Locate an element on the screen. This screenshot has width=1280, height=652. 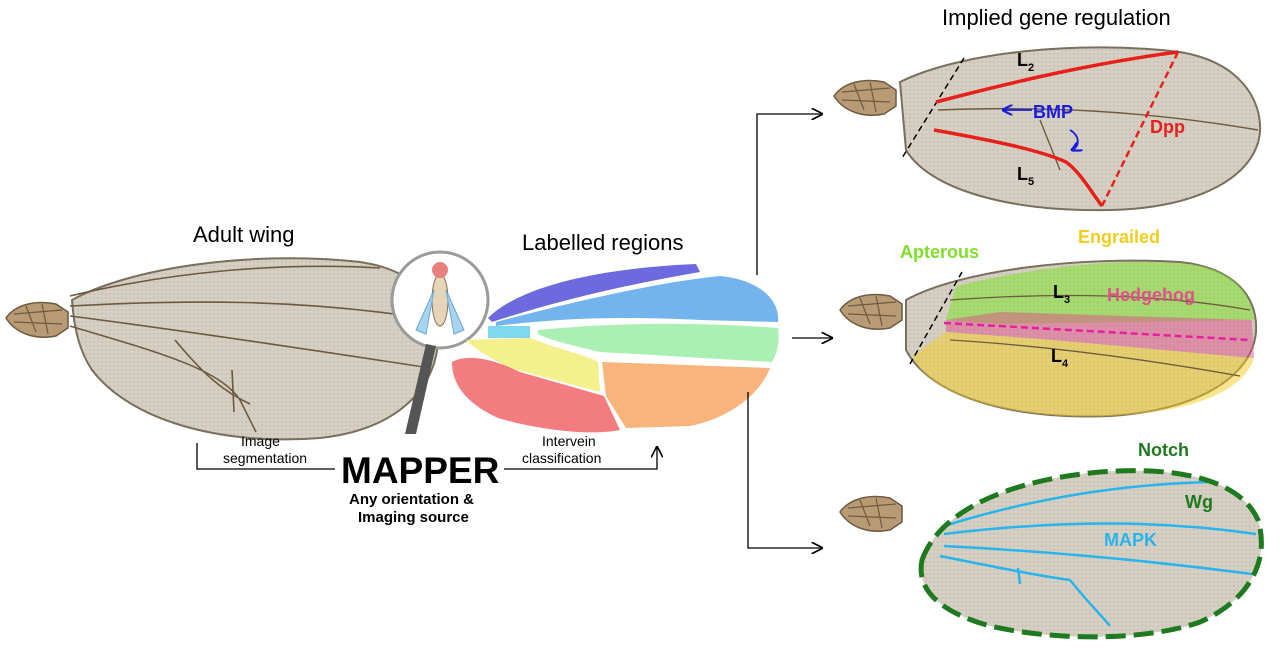
top-wing-blade is located at coordinates (1080, 129).